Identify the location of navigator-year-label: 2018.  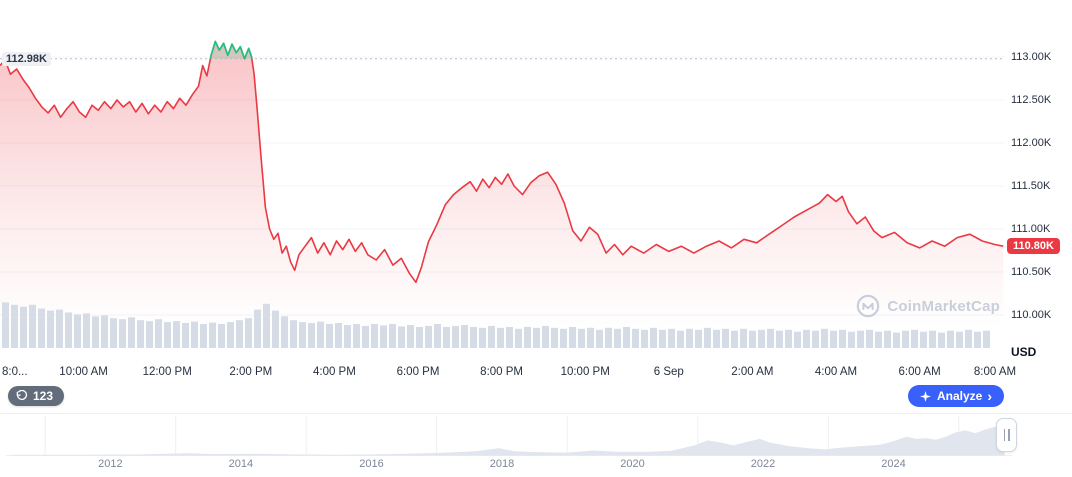
(502, 464).